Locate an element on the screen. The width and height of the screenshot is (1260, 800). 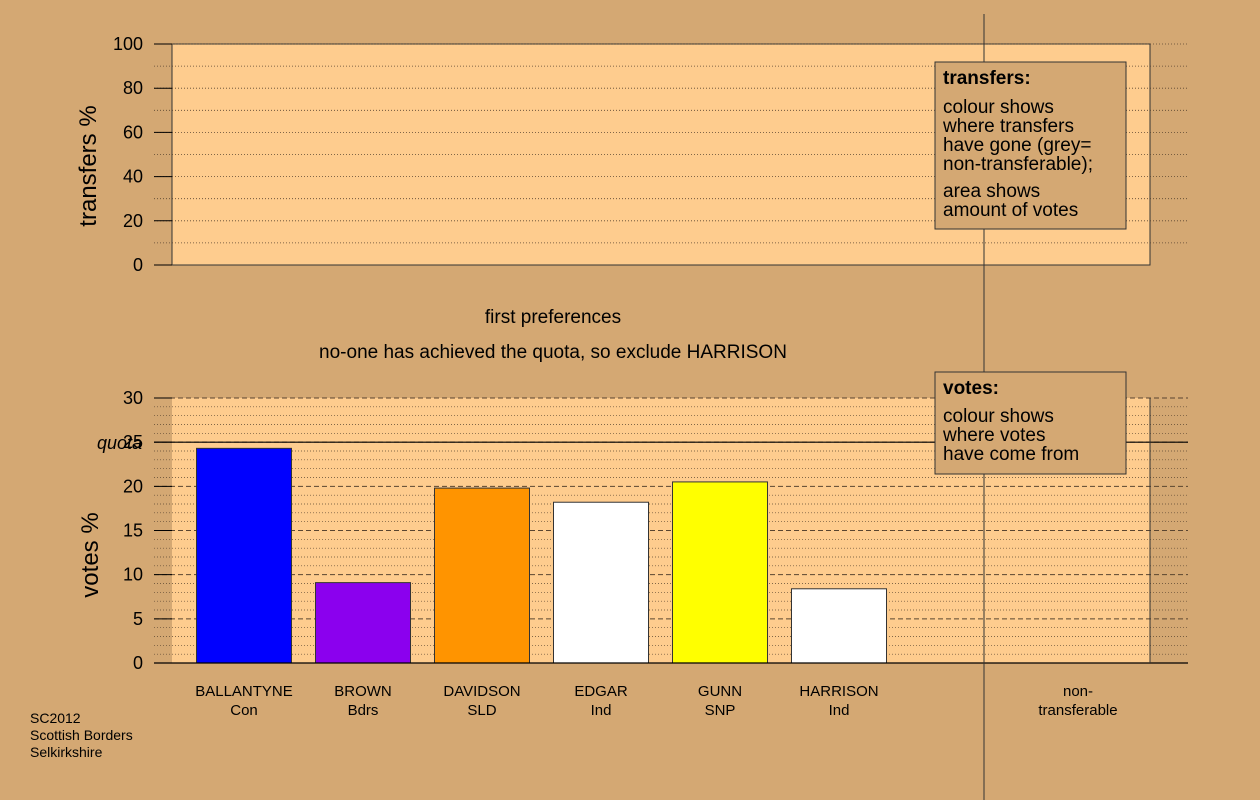
votes-y-ticks: 0 5 10 15 20 25 30 is located at coordinates (147, 530).